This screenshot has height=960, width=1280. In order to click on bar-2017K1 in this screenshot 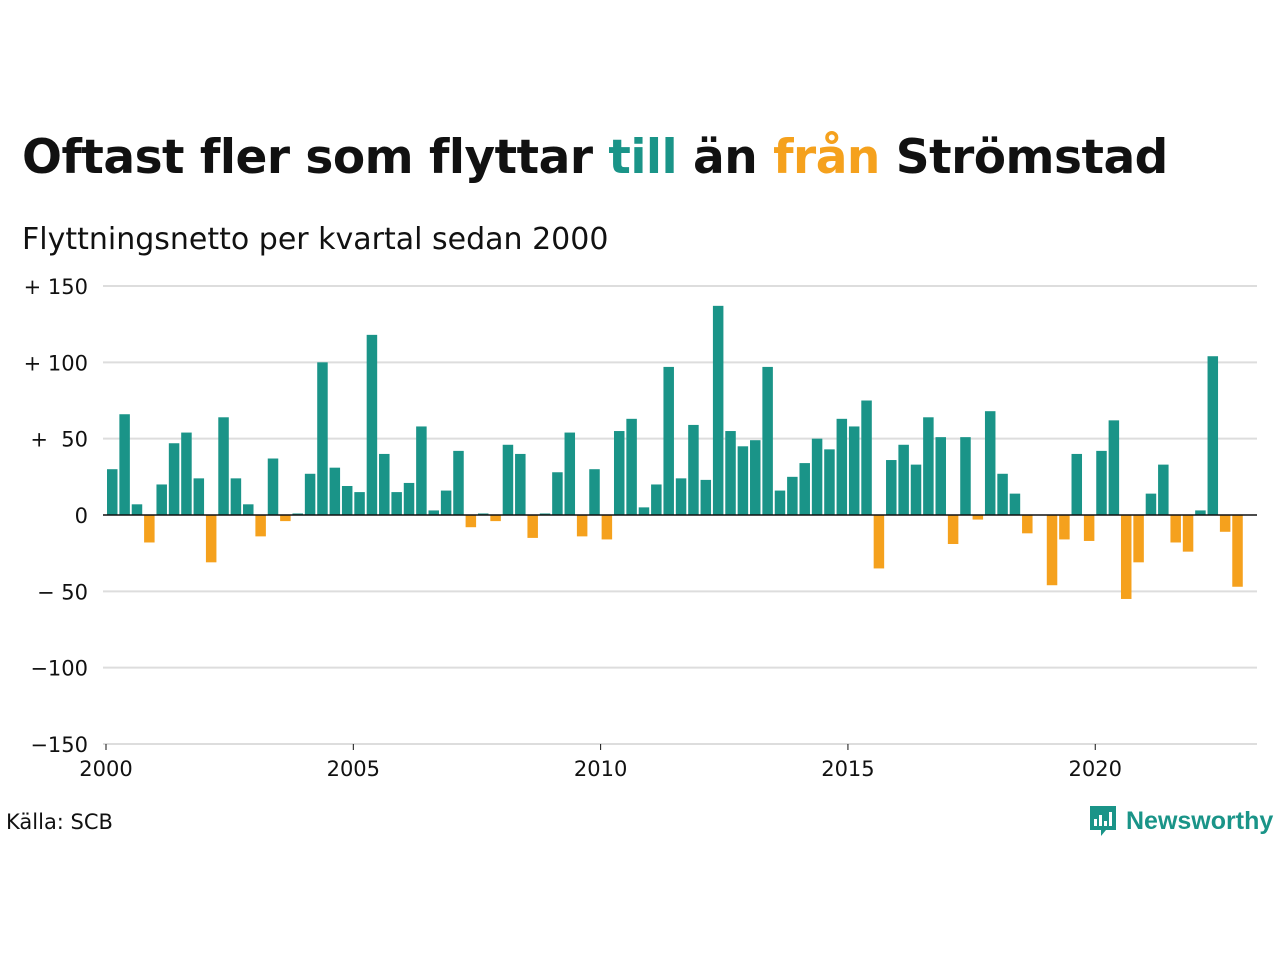, I will do `click(953, 530)`.